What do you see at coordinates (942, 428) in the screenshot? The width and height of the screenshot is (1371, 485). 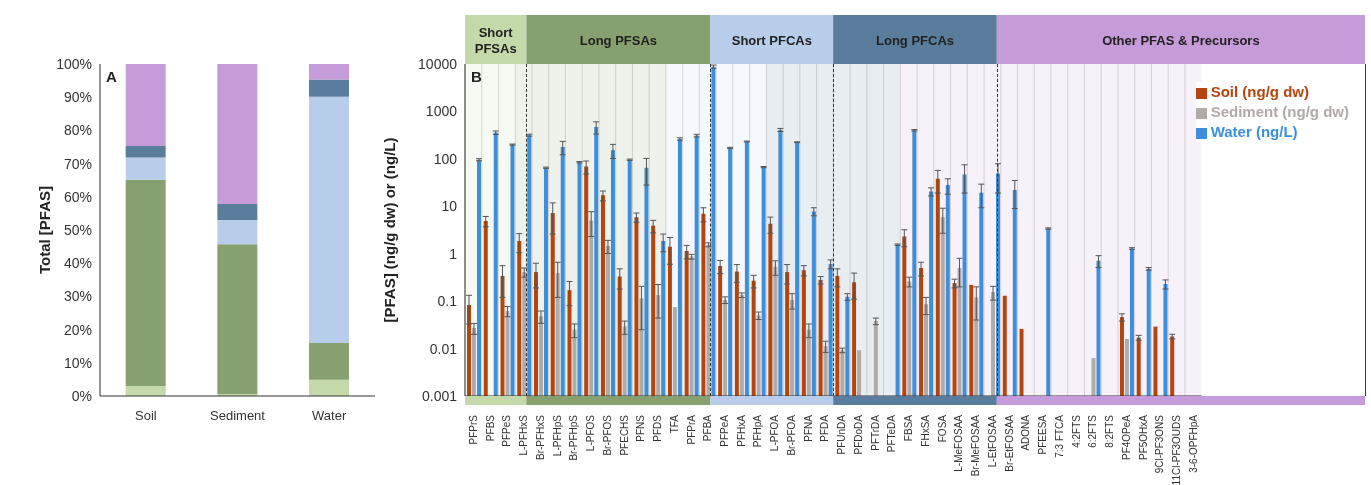 I see `x-tick-label: FOSA` at bounding box center [942, 428].